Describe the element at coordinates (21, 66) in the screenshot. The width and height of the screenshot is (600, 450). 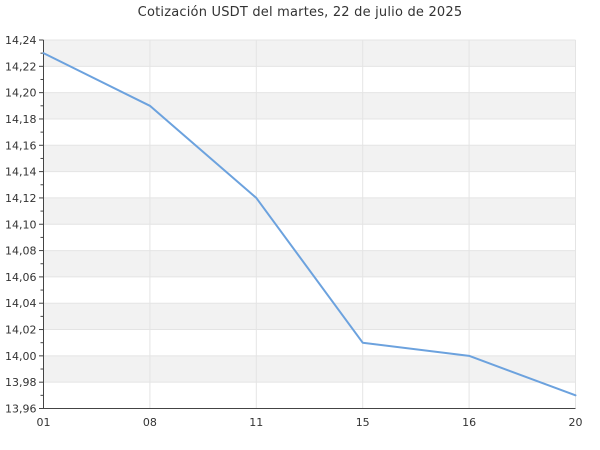
I see `y-axis-label: 14,22` at that location.